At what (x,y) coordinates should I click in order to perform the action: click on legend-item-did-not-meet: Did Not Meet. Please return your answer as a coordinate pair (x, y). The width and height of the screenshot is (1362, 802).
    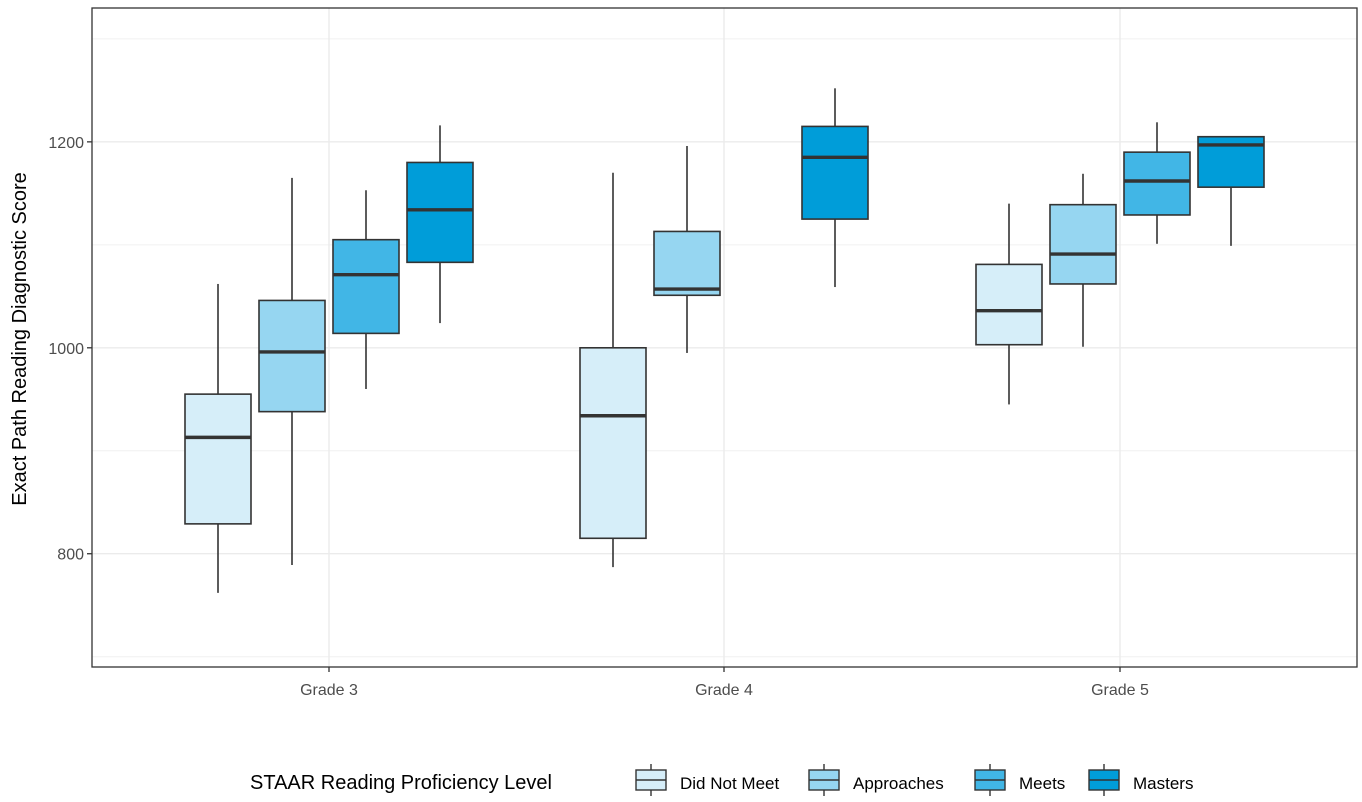
    Looking at the image, I should click on (707, 780).